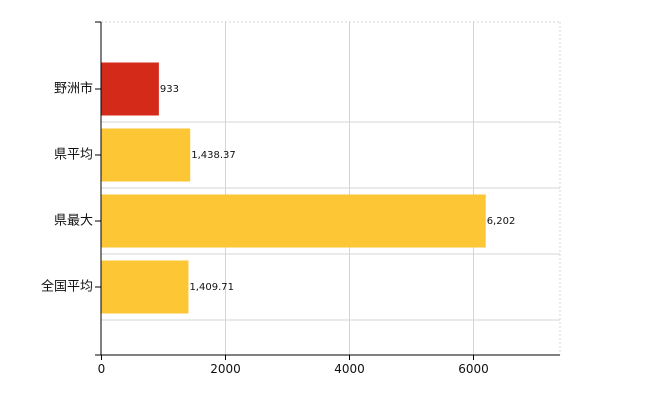  I want to click on data-label: 1,438.37, so click(213, 155).